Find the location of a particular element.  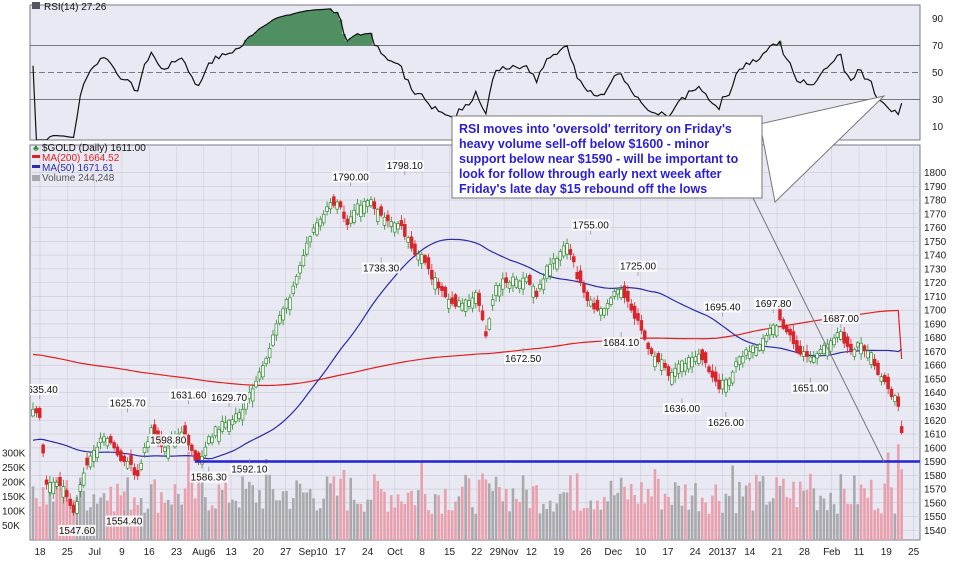

price-label: 1695.40 is located at coordinates (722, 307).